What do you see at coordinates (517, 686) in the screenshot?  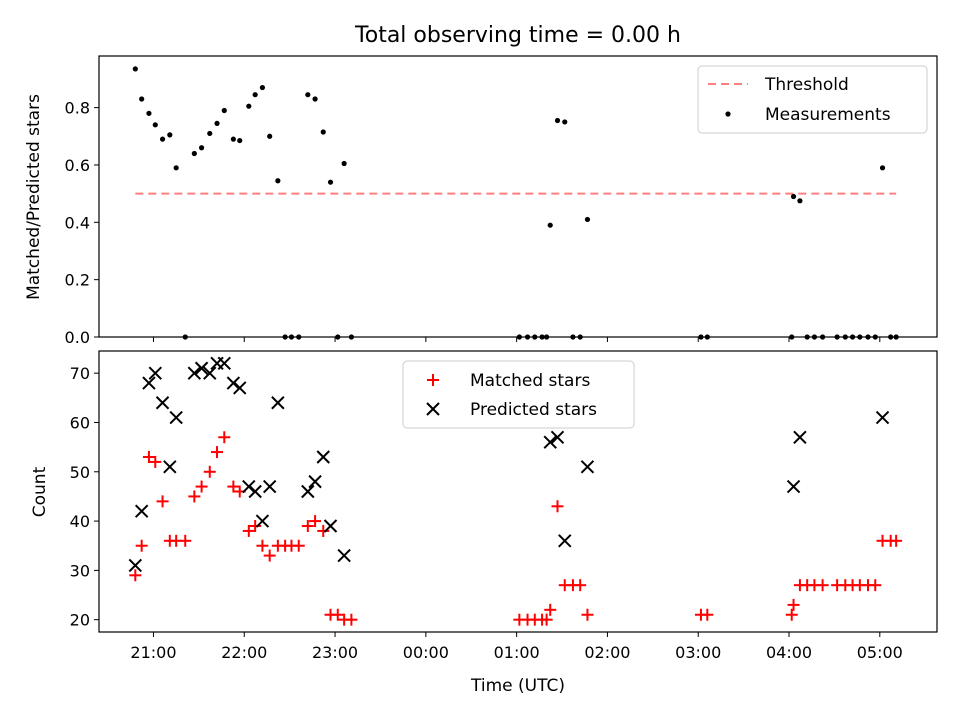 I see `x-axis-label: Time (UTC)` at bounding box center [517, 686].